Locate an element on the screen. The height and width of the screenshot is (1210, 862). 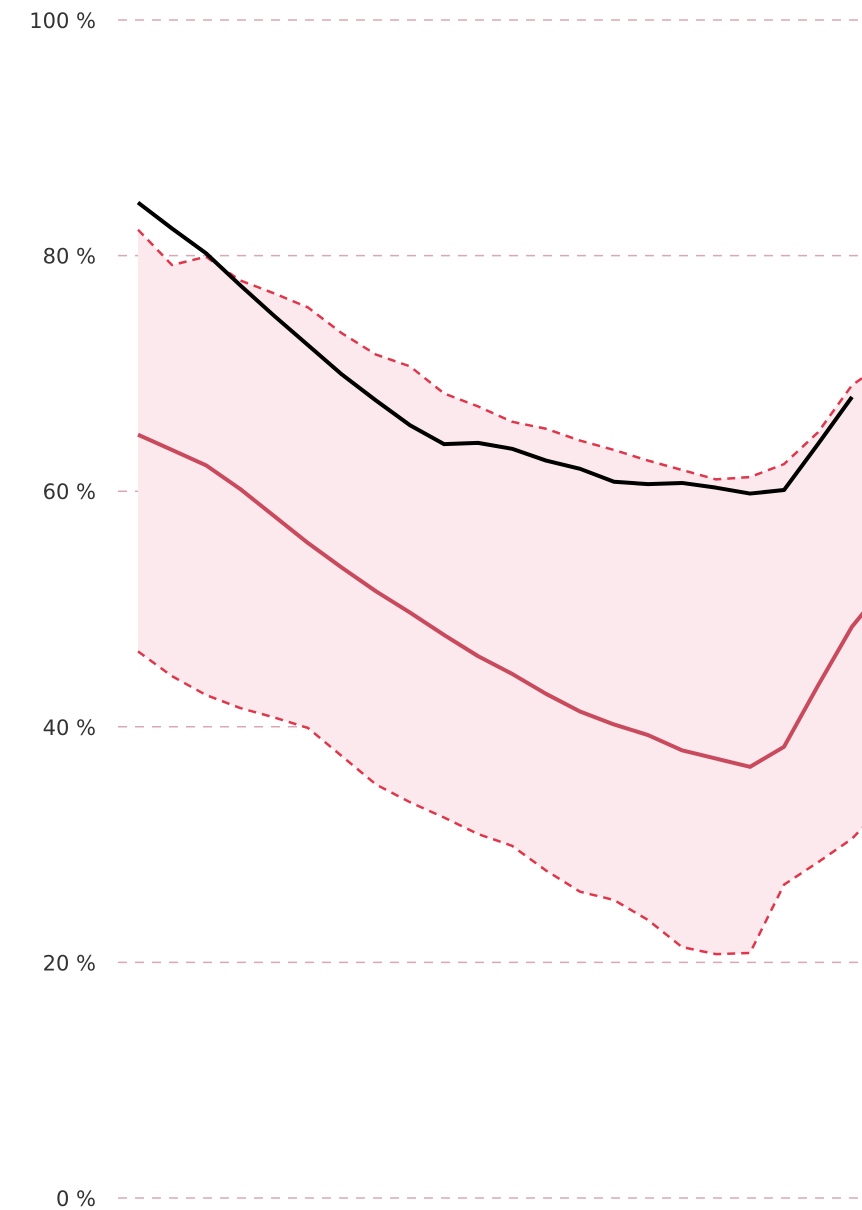
y-tick-label: 20 % is located at coordinates (69, 963).